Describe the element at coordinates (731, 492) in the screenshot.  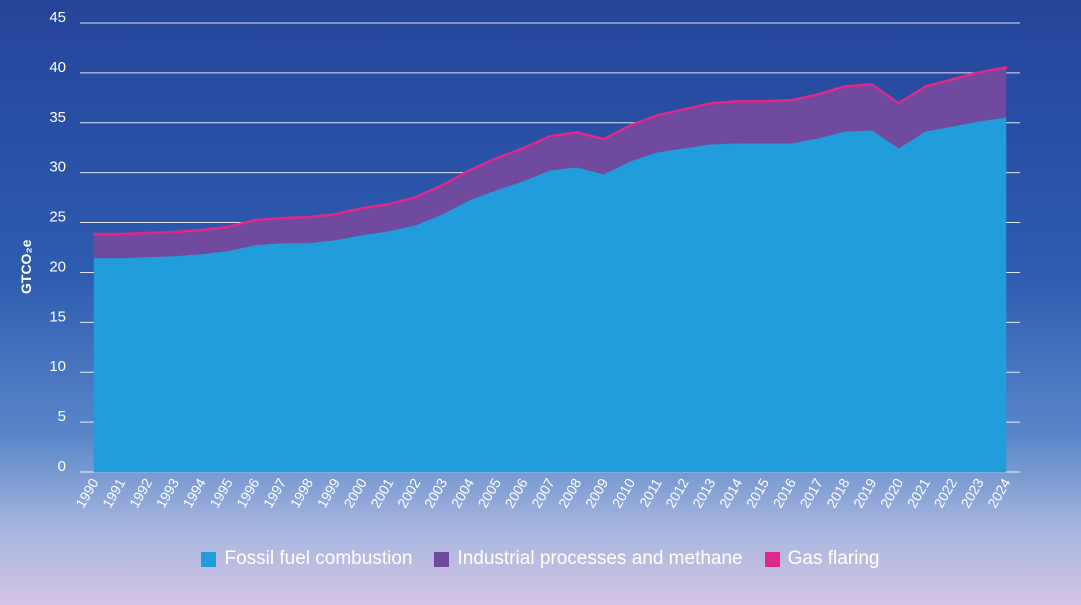
I see `x-tick-label-2014: 2014` at that location.